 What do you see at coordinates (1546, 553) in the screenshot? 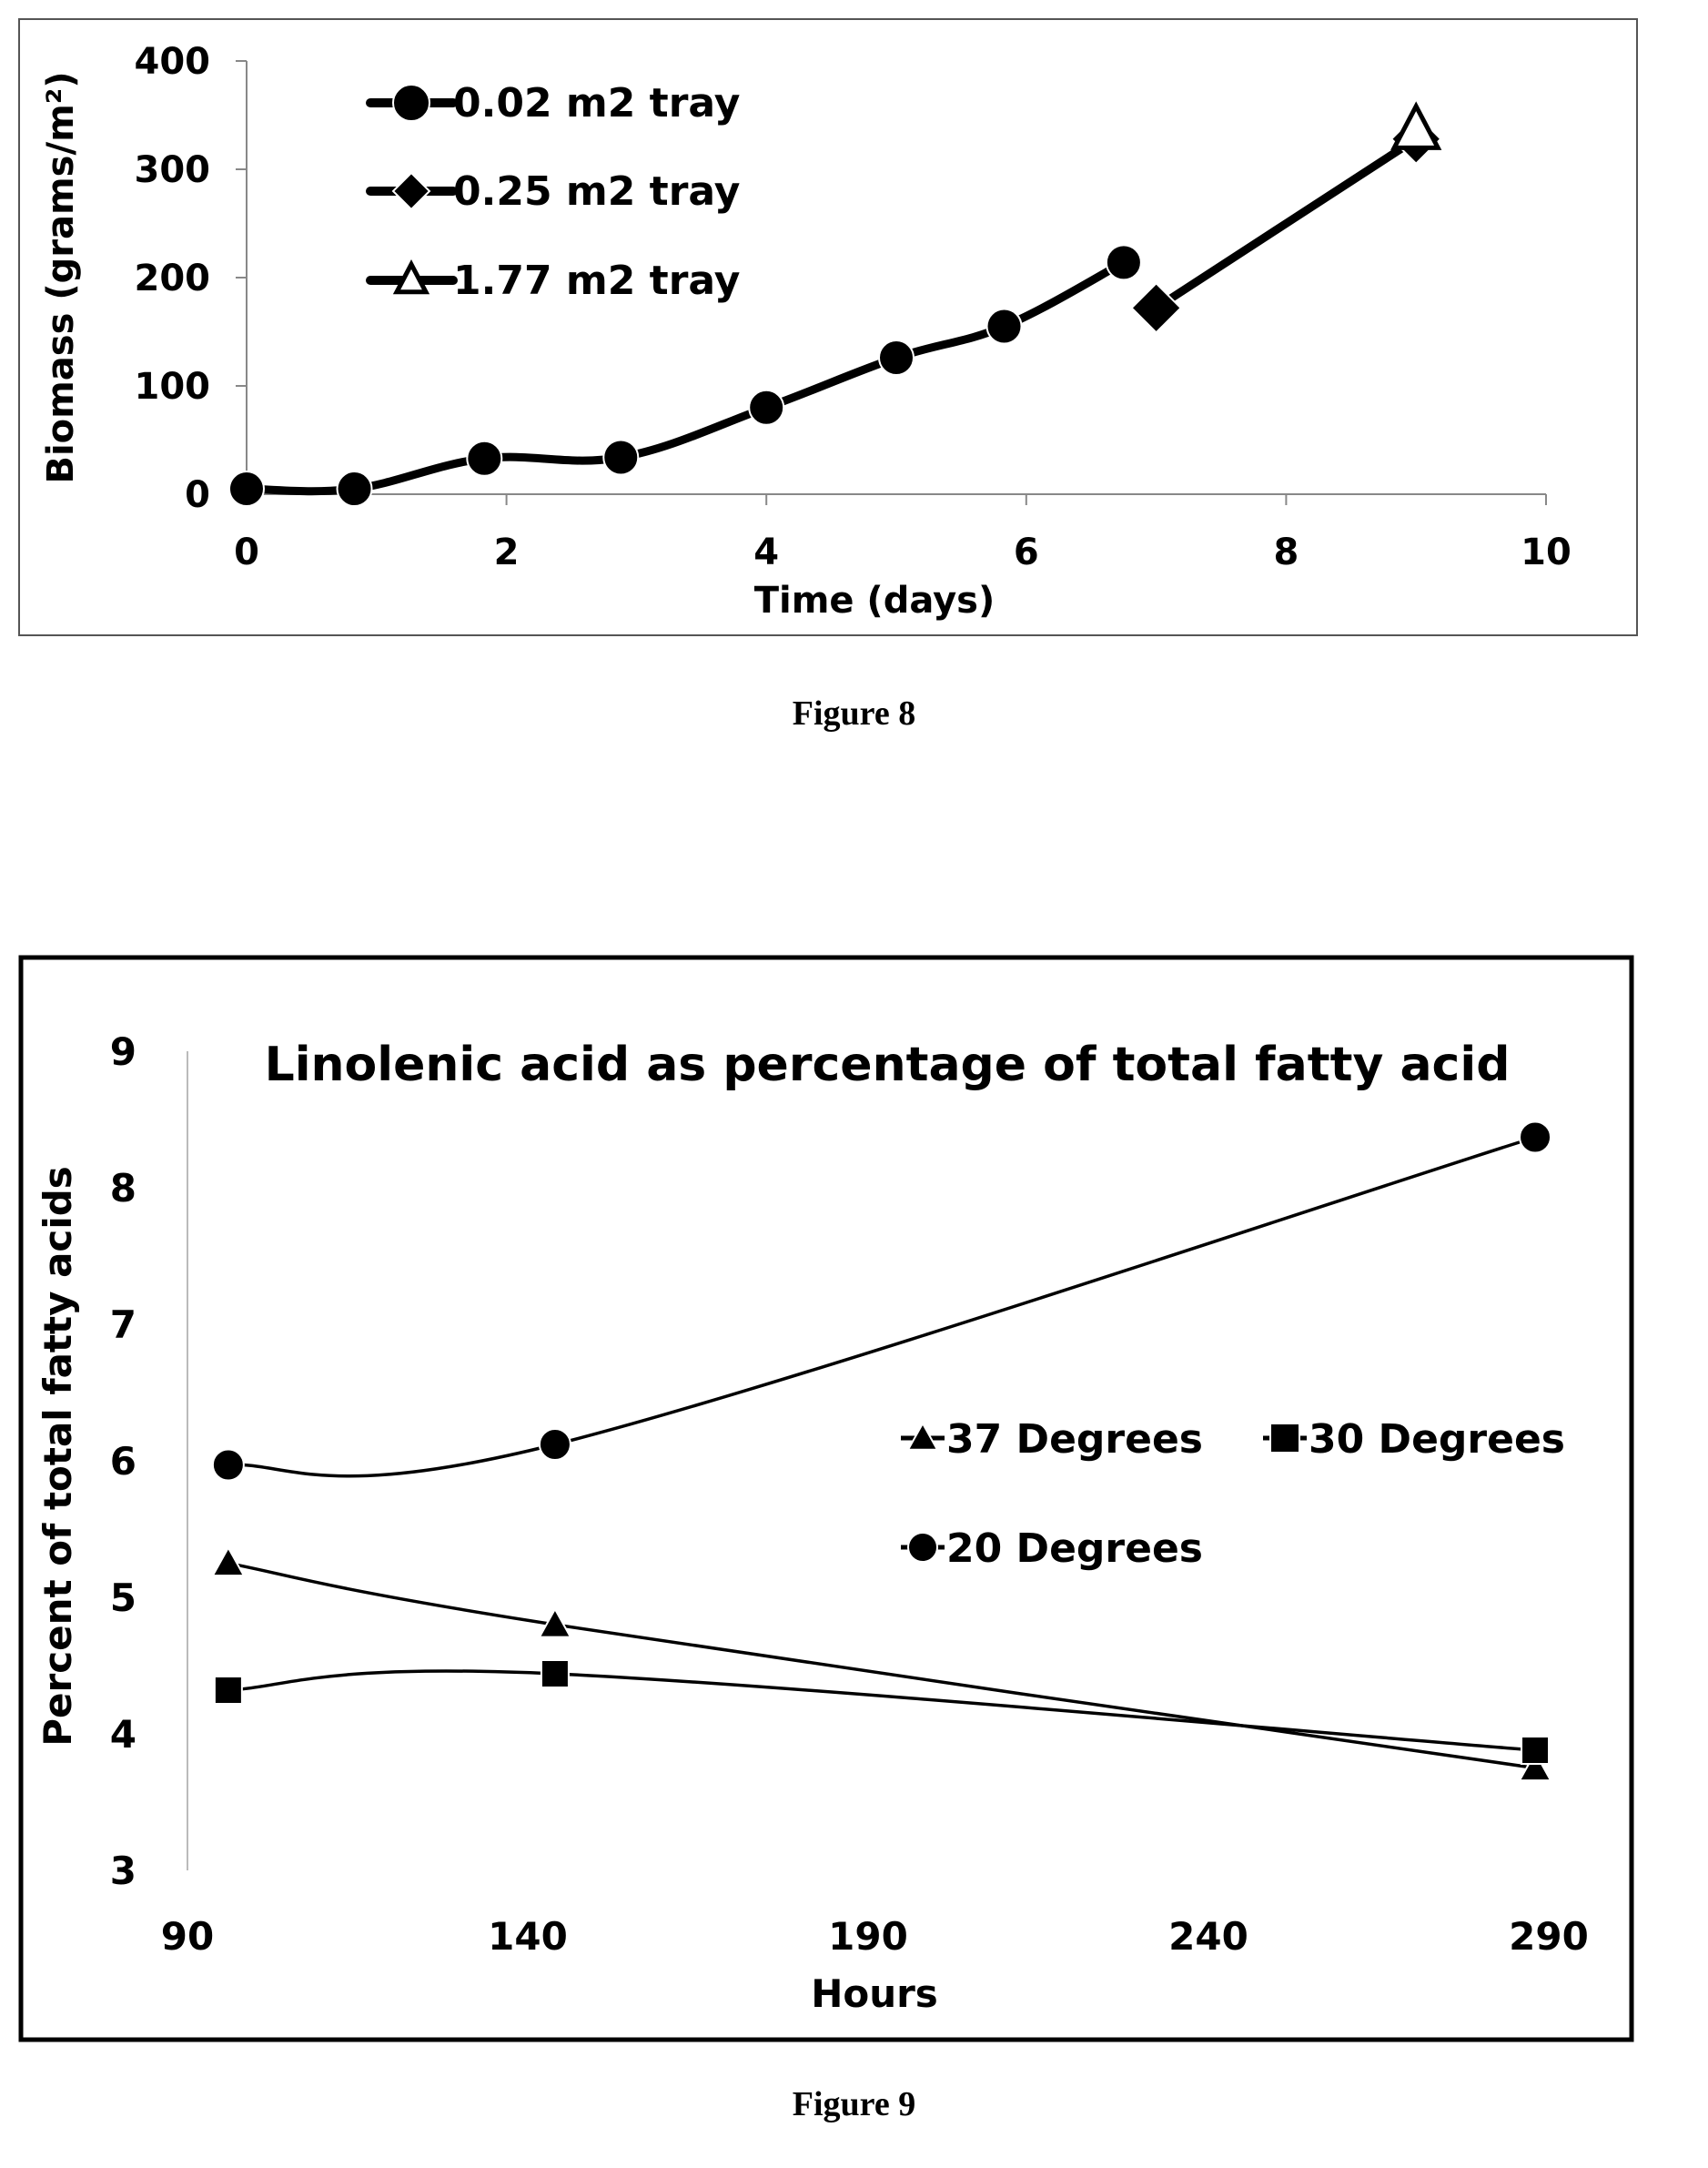
I see `x-tick-label: 10` at bounding box center [1546, 553].